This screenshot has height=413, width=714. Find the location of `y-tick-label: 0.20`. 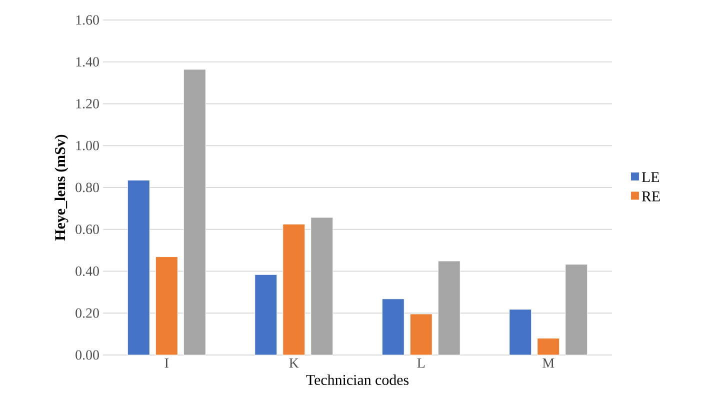

y-tick-label: 0.20 is located at coordinates (87, 313).